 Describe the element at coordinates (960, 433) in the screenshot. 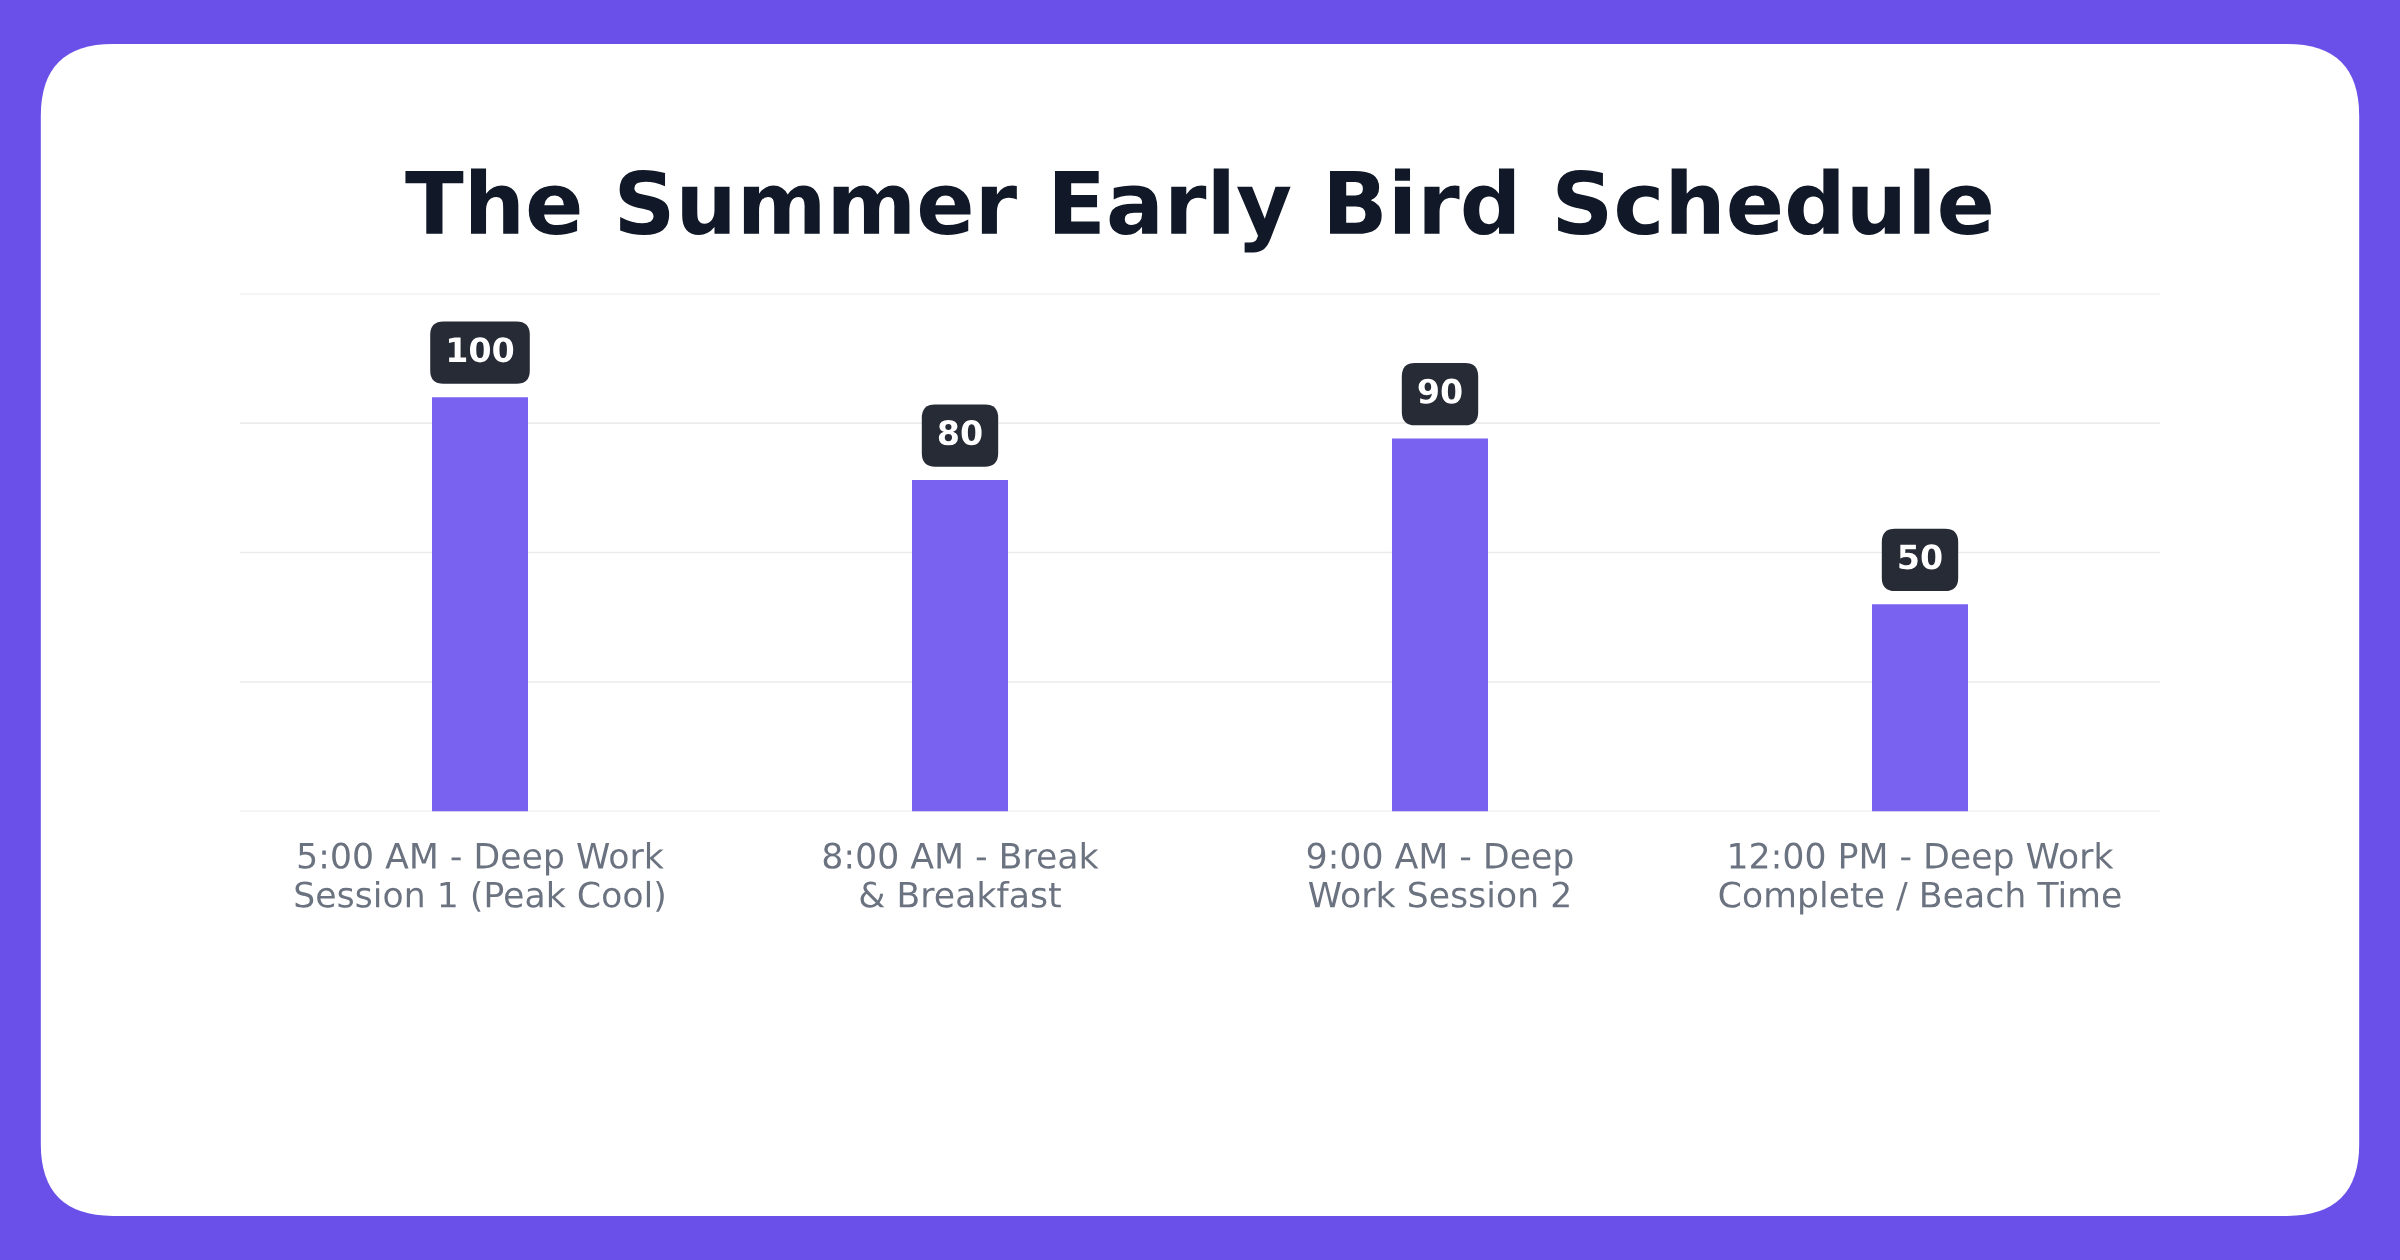

I see `data-label: 80` at that location.